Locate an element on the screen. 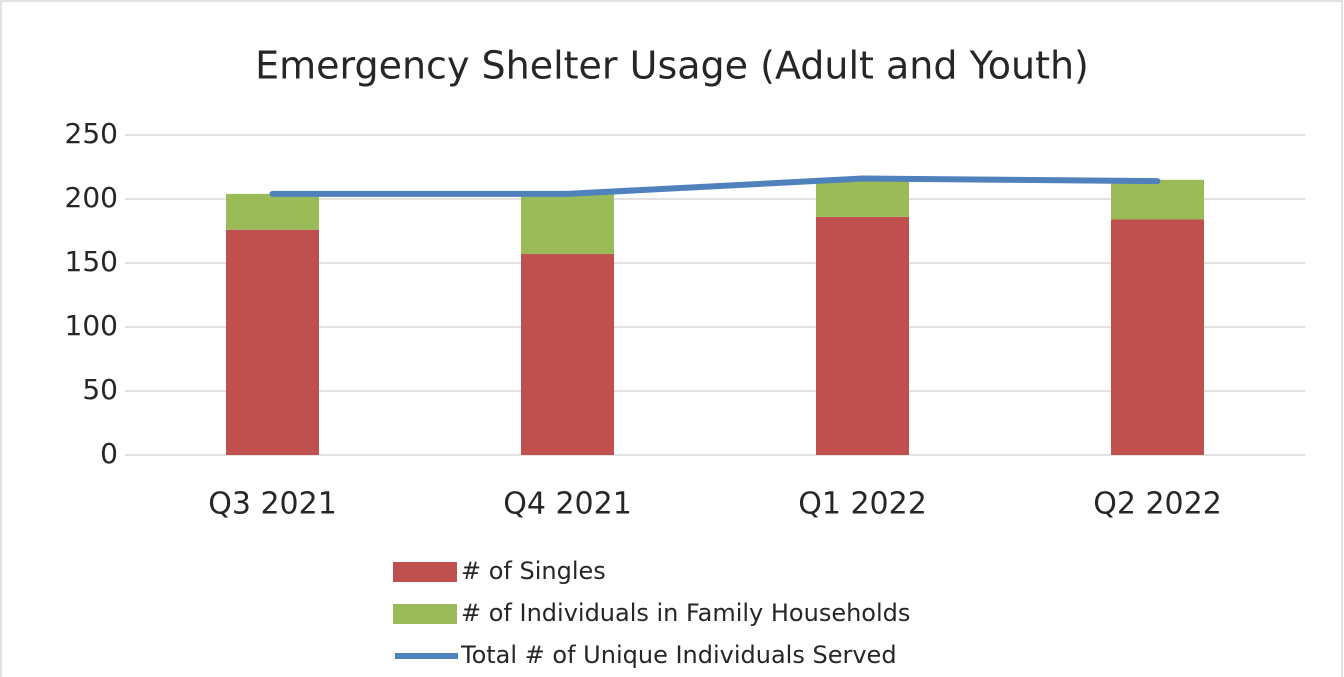  y-tick-label: 0 is located at coordinates (109, 453).